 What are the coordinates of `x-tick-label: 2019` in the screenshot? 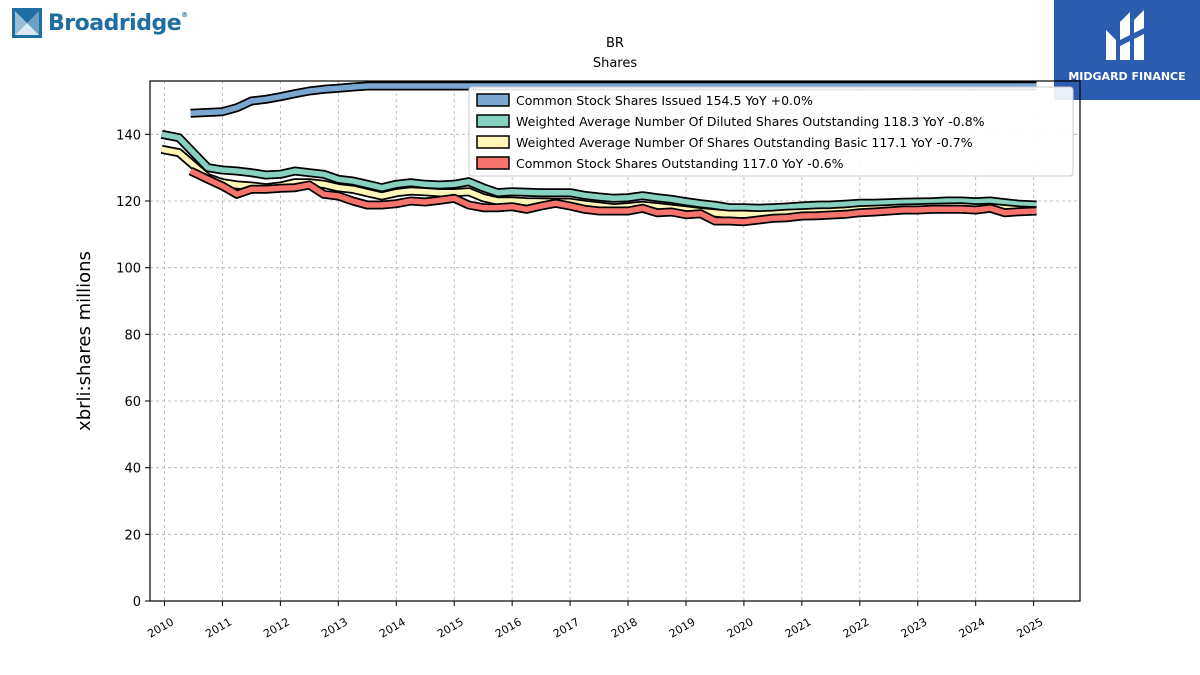 It's located at (682, 627).